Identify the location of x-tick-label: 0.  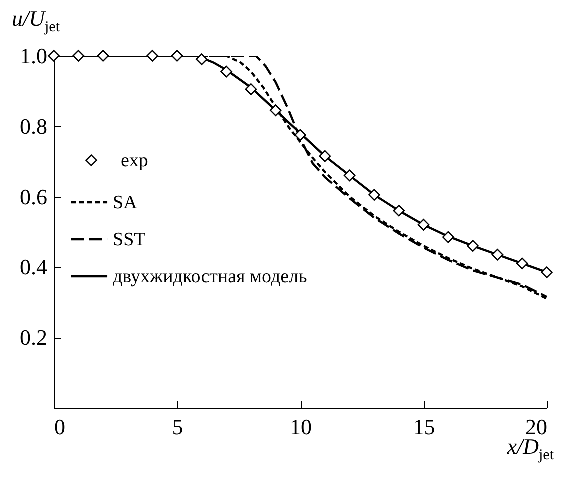
(60, 427).